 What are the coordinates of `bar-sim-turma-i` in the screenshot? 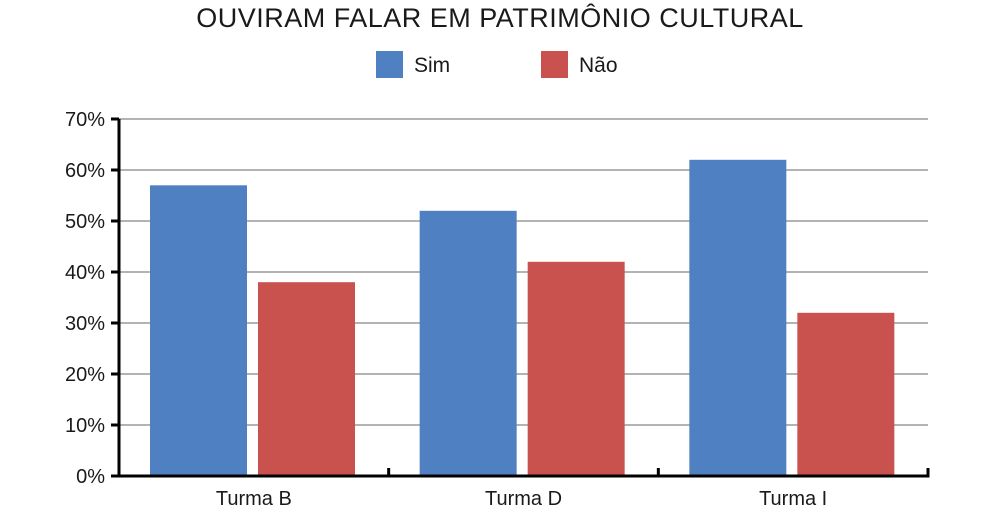 It's located at (738, 318).